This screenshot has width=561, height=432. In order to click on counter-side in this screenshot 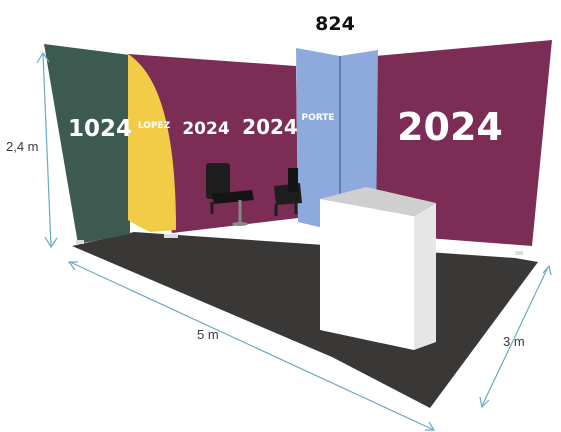, I will do `click(425, 276)`.